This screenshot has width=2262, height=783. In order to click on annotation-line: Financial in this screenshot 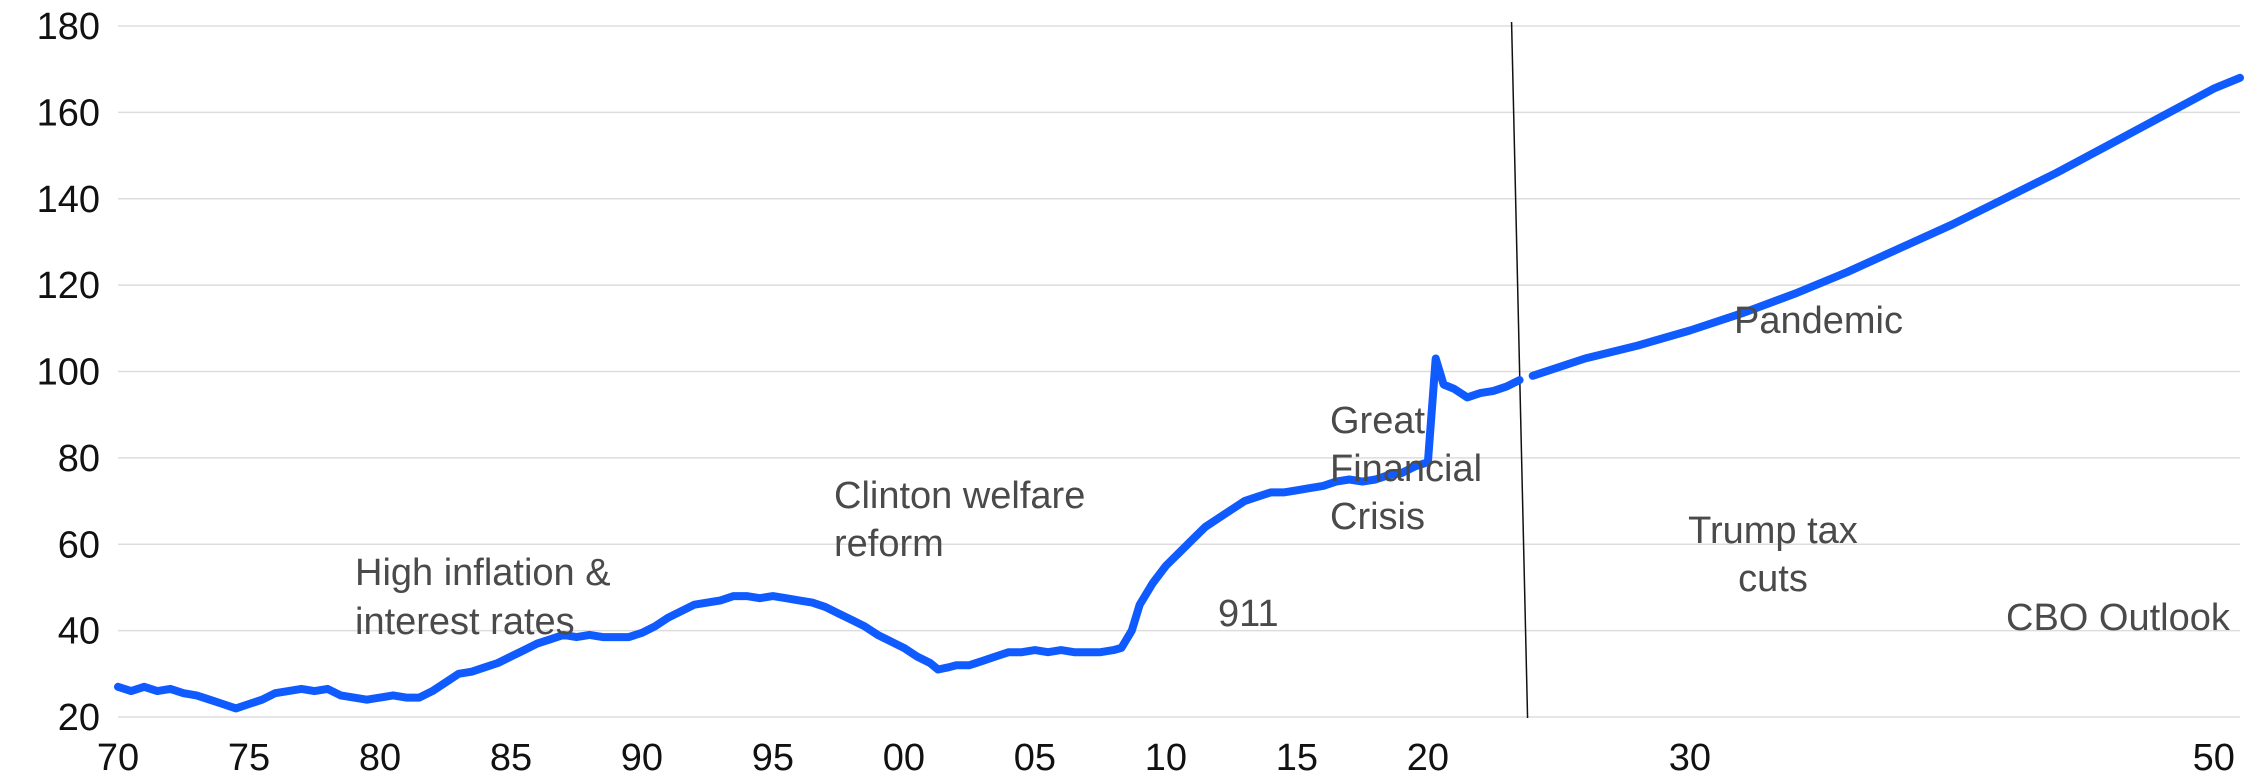, I will do `click(1406, 469)`.